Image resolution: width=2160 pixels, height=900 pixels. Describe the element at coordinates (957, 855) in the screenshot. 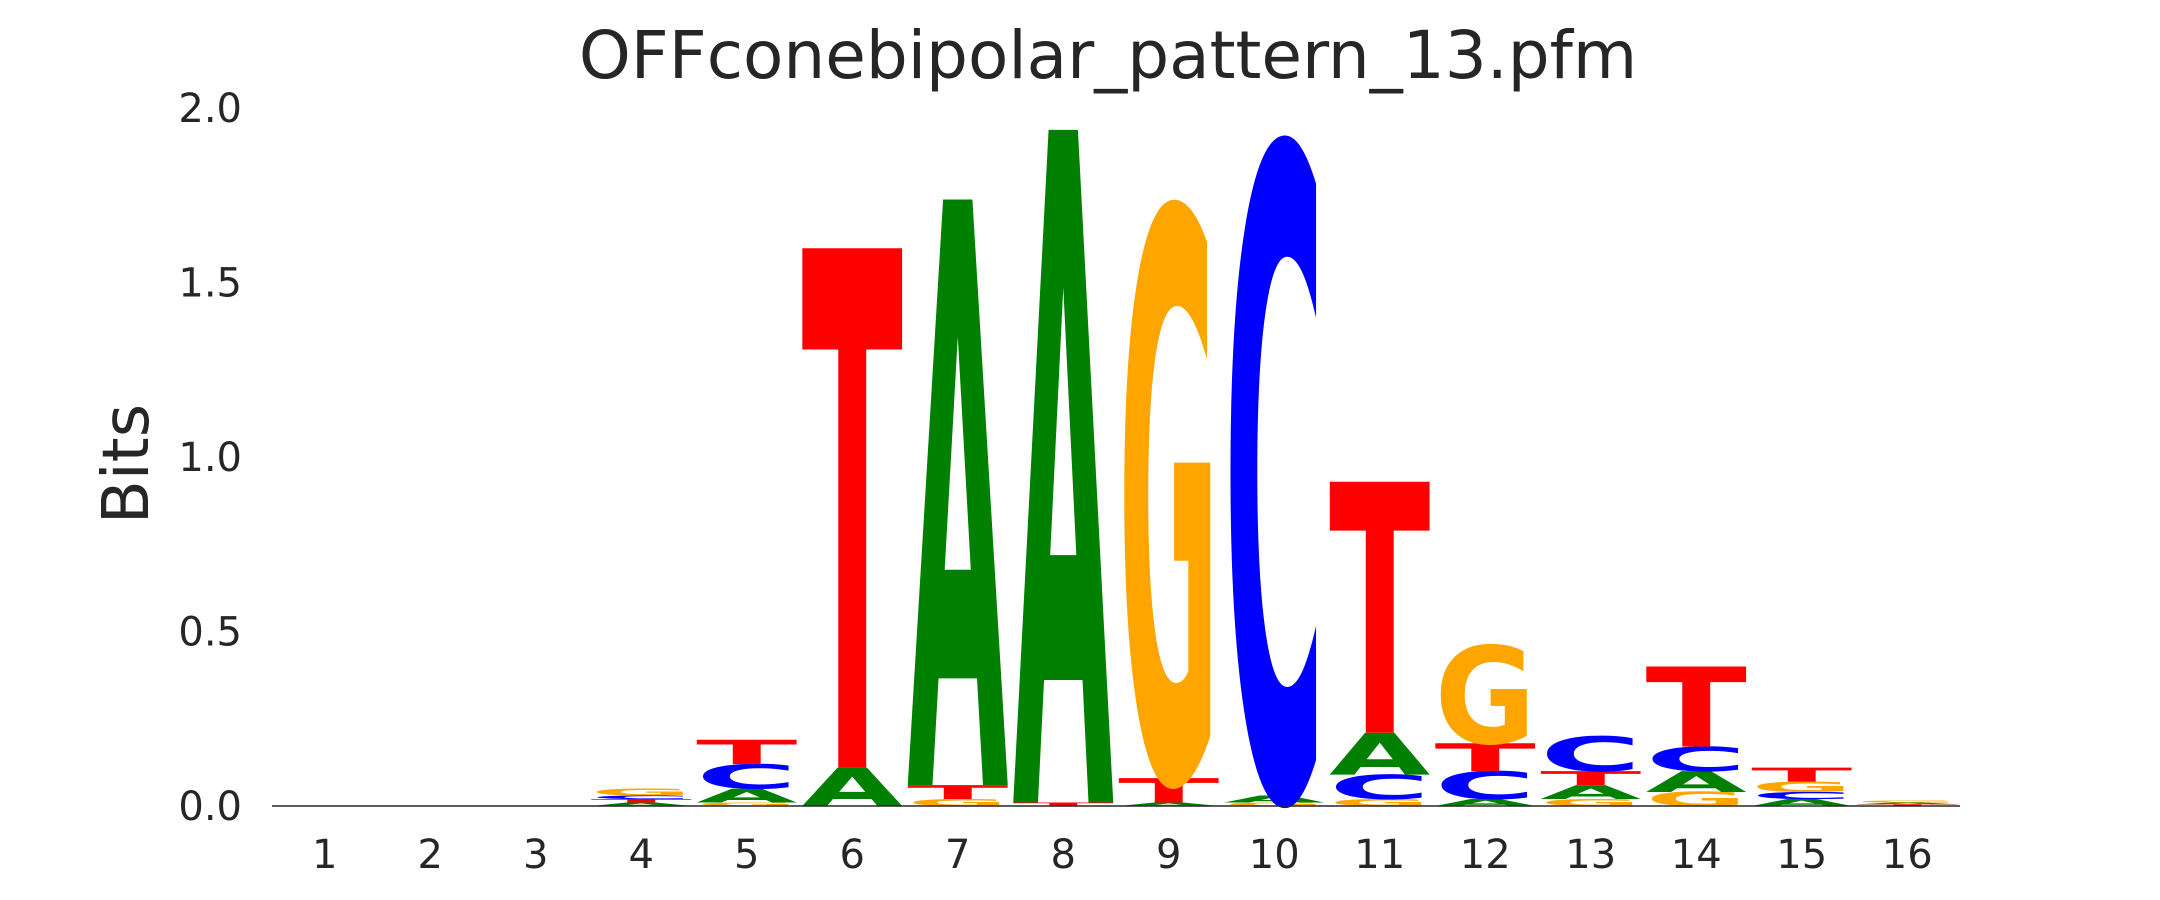

I see `x-tick-label: 7` at that location.